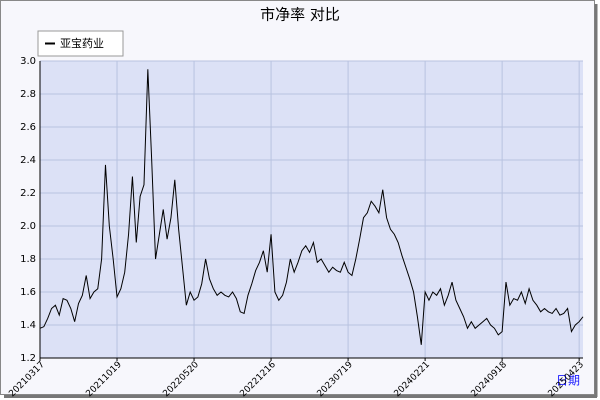 The height and width of the screenshot is (400, 600). Describe the element at coordinates (300, 15) in the screenshot. I see `chart-title: 市净率 对比` at that location.